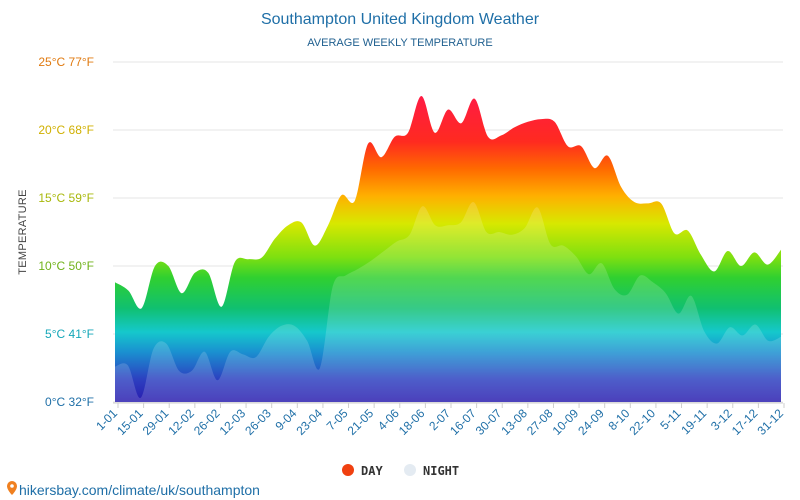  Describe the element at coordinates (441, 471) in the screenshot. I see `legend-night-label: NIGHT` at that location.